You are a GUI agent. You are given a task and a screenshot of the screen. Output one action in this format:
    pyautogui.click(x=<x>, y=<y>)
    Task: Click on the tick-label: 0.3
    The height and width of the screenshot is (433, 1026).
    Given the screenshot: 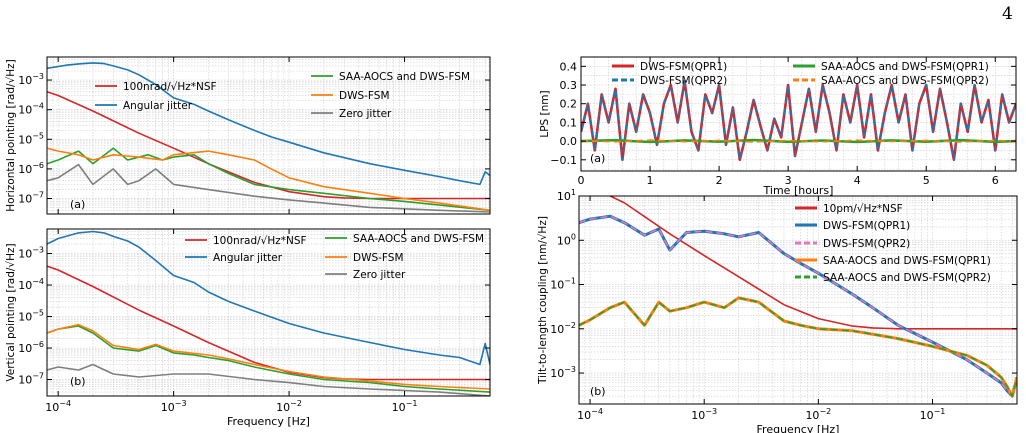 What is the action you would take?
    pyautogui.click(x=569, y=85)
    